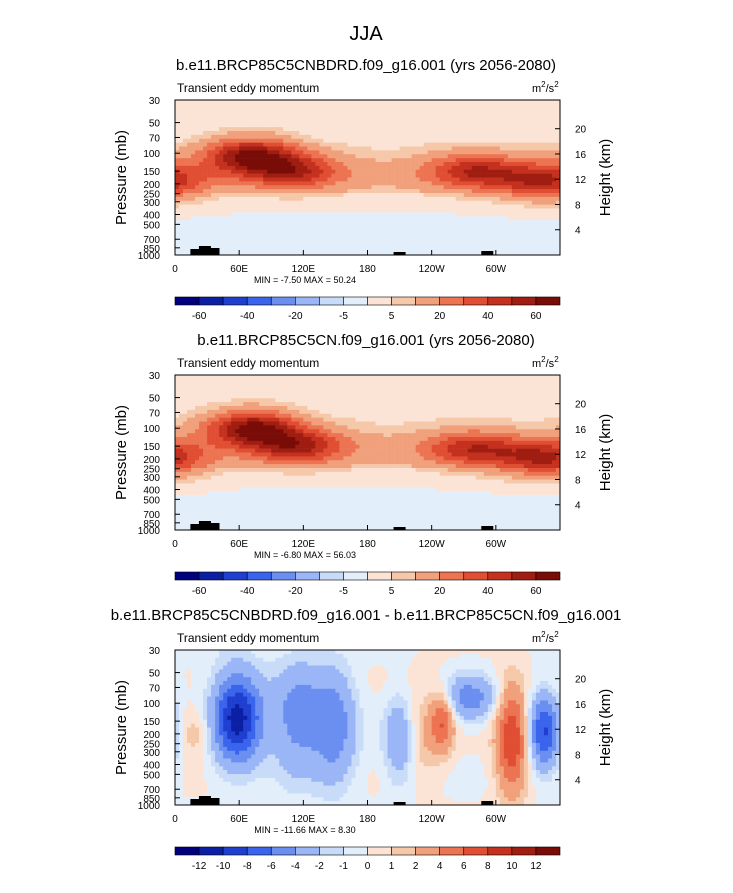 The width and height of the screenshot is (733, 893). Describe the element at coordinates (487, 253) in the screenshot. I see `topography-mark` at that location.